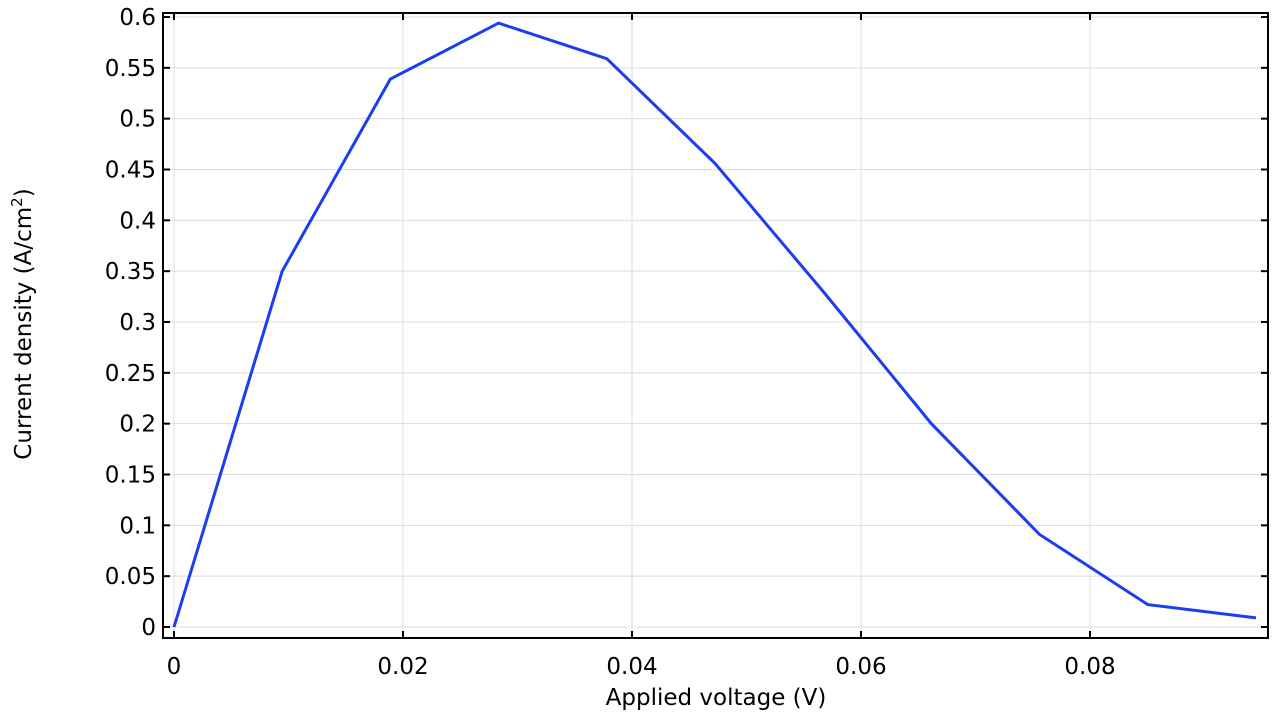  Describe the element at coordinates (716, 698) in the screenshot. I see `x-axis-title: Applied voltage (V)` at that location.